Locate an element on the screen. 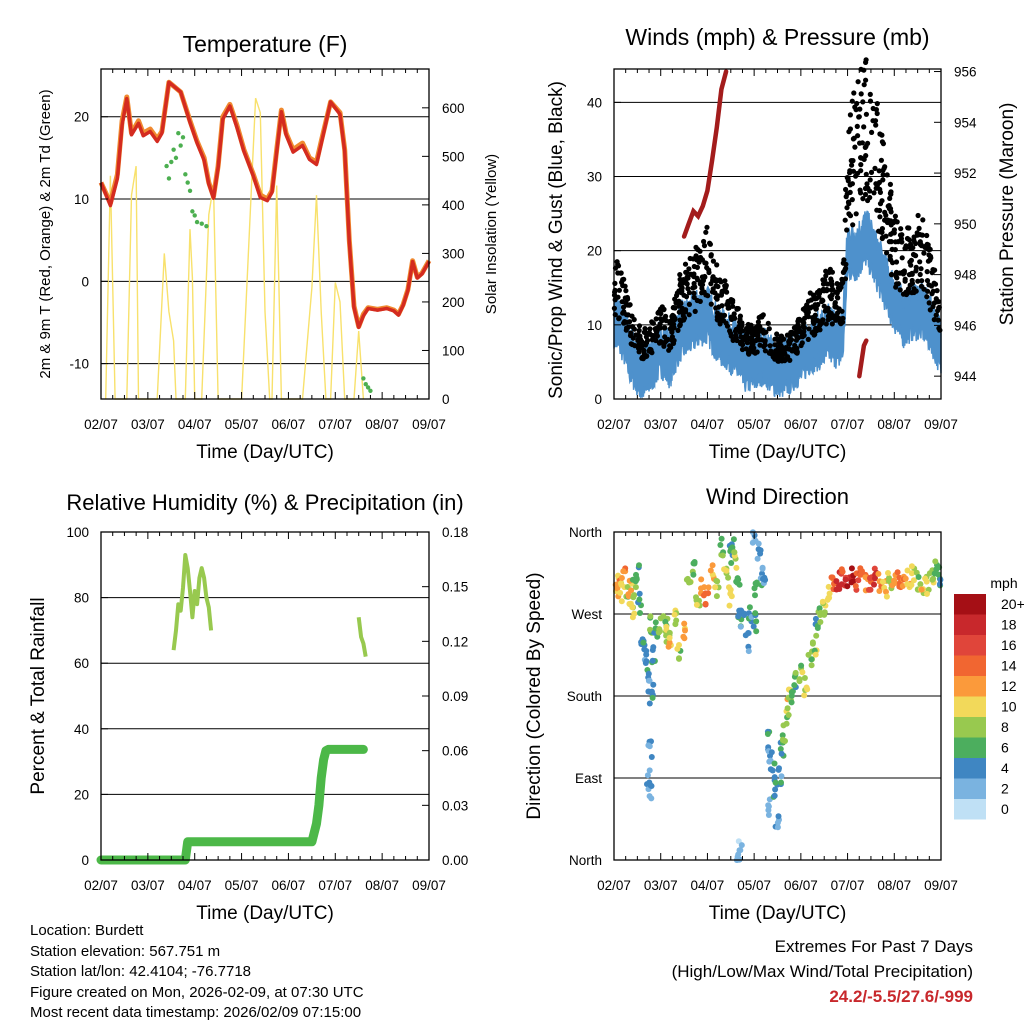  winds-title: Winds (mph) & Pressure (mb) is located at coordinates (777, 37).